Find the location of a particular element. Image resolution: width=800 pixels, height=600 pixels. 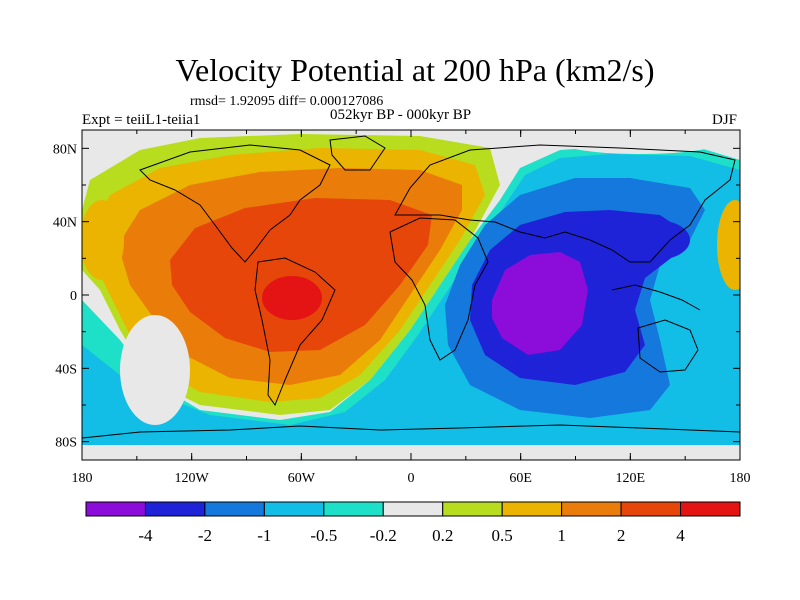

colorbar-label: 2 is located at coordinates (621, 535).